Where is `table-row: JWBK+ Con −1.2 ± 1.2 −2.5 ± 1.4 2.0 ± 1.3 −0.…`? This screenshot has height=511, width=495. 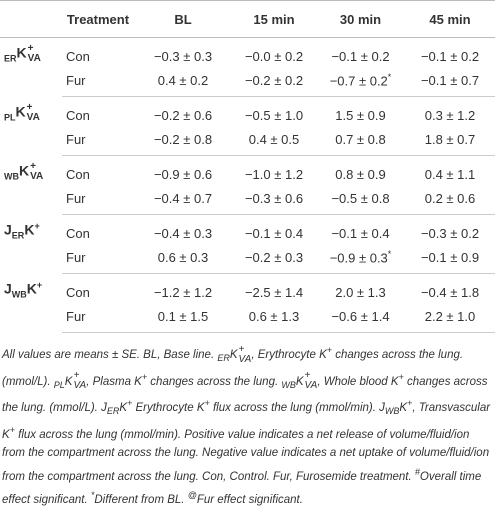
table-row: JWBK+ Con −1.2 ± 1.2 −2.5 ± 1.4 2.0 ± 1.3 −0.… is located at coordinates (247, 289).